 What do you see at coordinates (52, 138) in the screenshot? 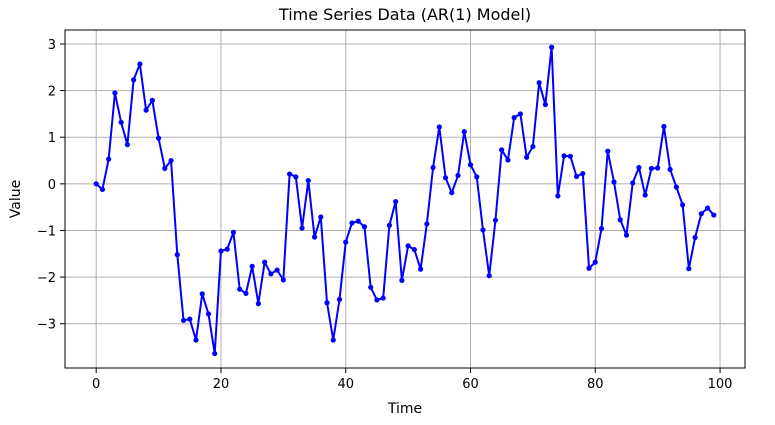
I see `y-tick-label: 1` at bounding box center [52, 138].